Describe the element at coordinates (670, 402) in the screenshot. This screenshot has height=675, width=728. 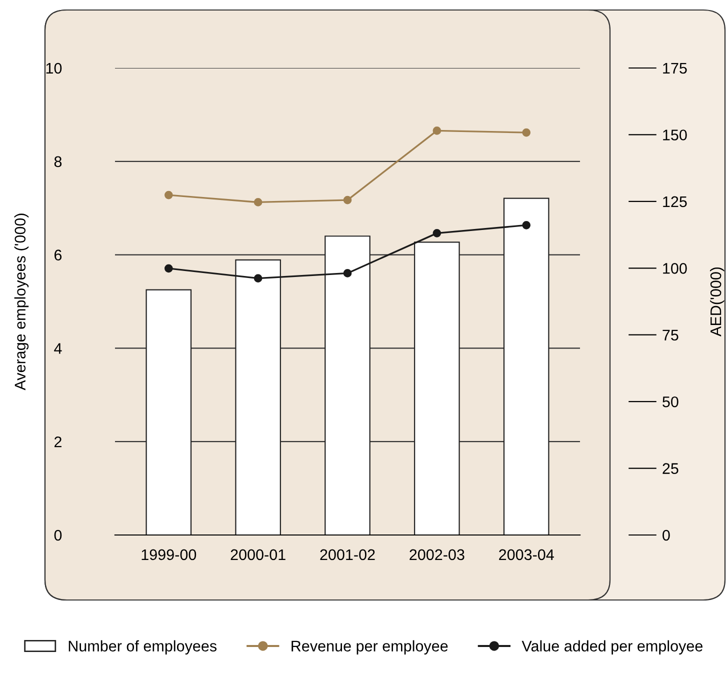
I see `y2-tick-label: 50` at that location.